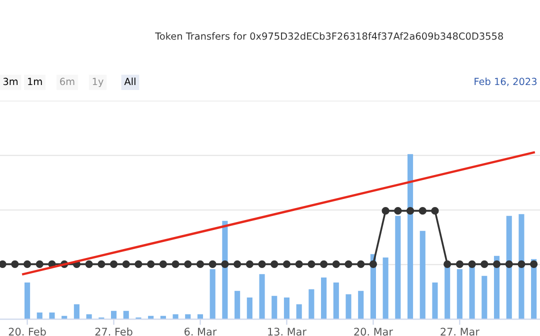  I want to click on x-tick-label: 6. Mar, so click(200, 332).